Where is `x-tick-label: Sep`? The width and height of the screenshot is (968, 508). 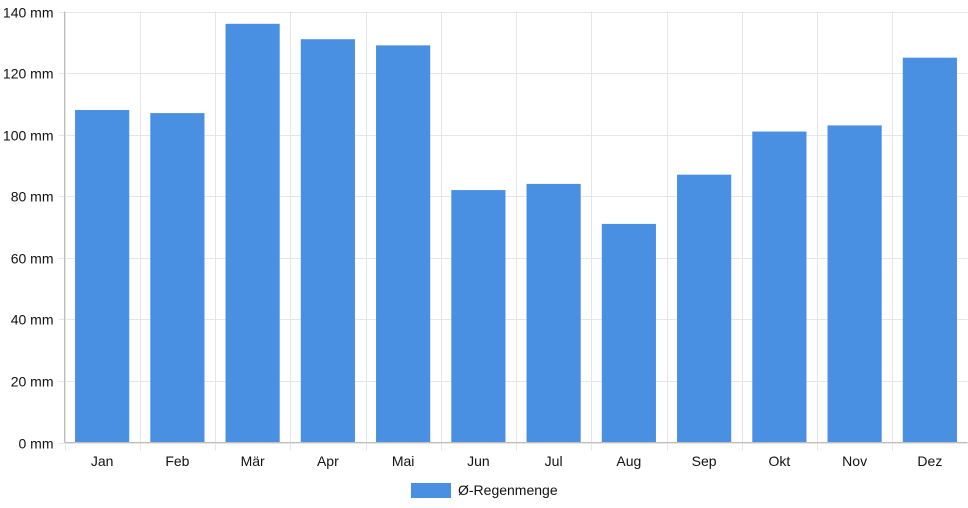
x-tick-label: Sep is located at coordinates (704, 461).